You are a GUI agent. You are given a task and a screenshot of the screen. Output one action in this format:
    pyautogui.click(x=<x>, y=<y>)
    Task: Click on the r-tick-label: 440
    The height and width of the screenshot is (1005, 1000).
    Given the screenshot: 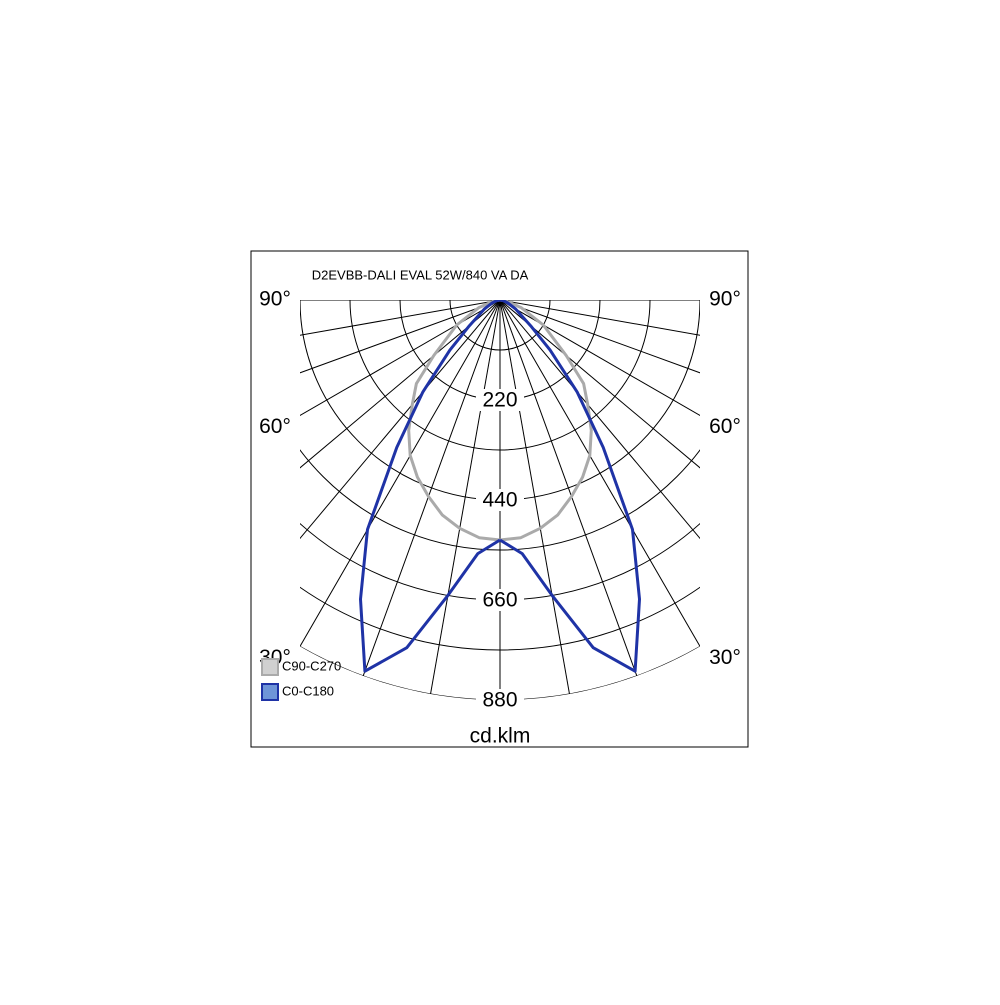 What is the action you would take?
    pyautogui.click(x=499, y=500)
    